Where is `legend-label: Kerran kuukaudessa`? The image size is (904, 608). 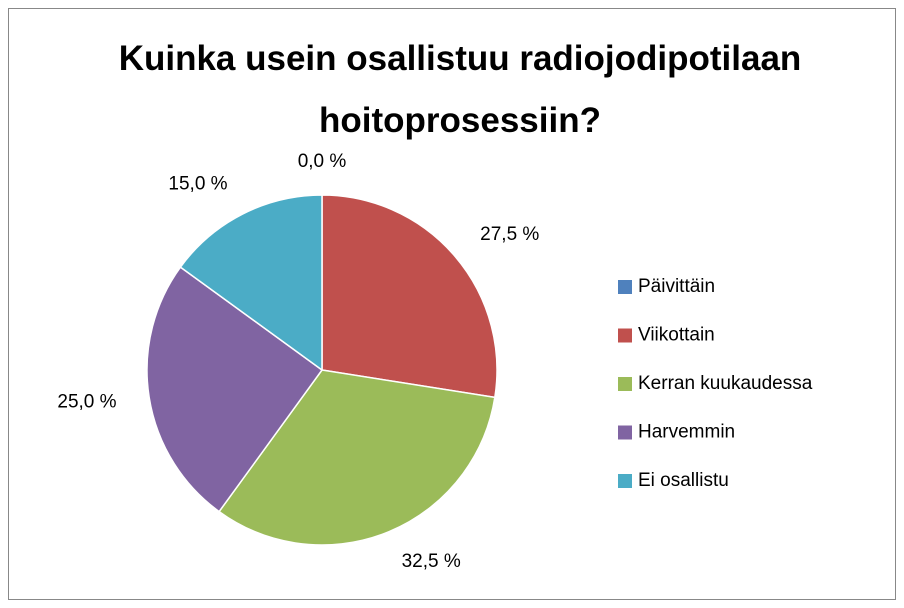 legend-label: Kerran kuukaudessa is located at coordinates (725, 383).